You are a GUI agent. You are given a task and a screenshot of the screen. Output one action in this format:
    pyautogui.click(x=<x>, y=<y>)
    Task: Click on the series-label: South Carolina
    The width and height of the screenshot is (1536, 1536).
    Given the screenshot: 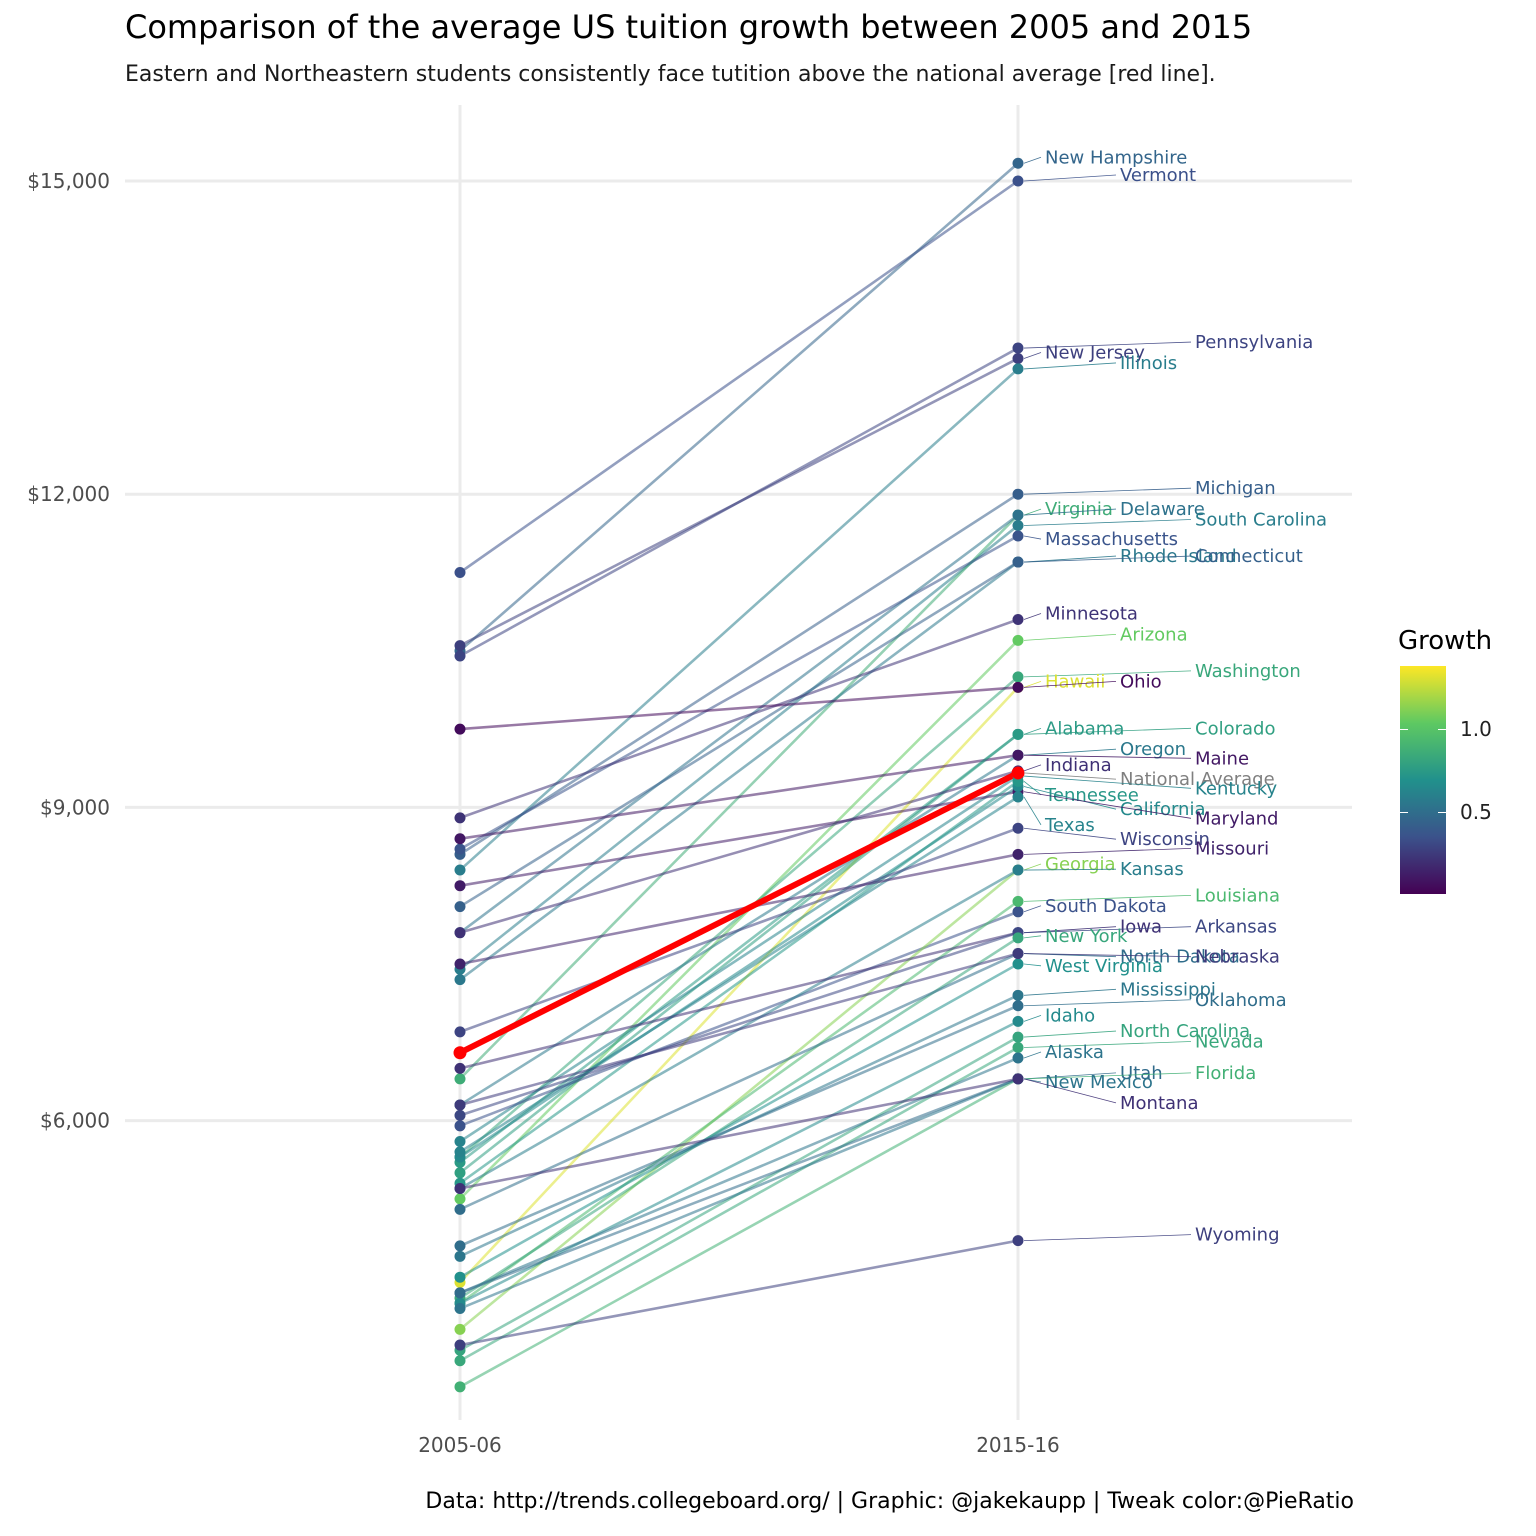 What is the action you would take?
    pyautogui.click(x=1261, y=520)
    